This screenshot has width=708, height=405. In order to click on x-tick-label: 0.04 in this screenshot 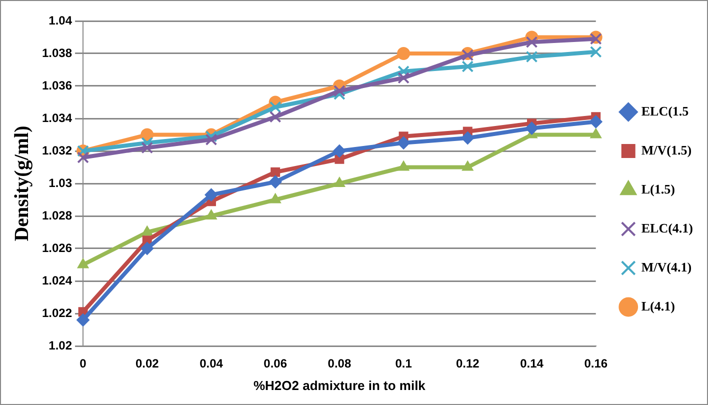, I will do `click(212, 363)`.